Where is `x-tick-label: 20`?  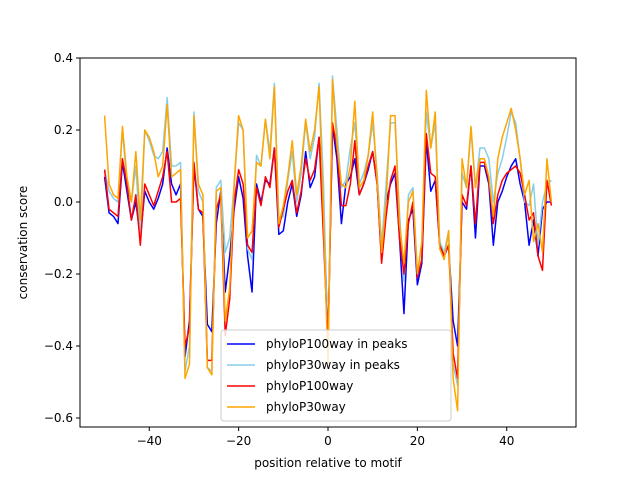 x-tick-label: 20 is located at coordinates (417, 441).